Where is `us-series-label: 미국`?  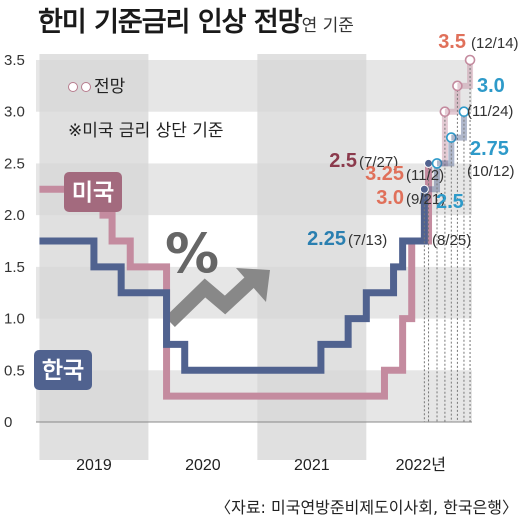
us-series-label: 미국 is located at coordinates (93, 193).